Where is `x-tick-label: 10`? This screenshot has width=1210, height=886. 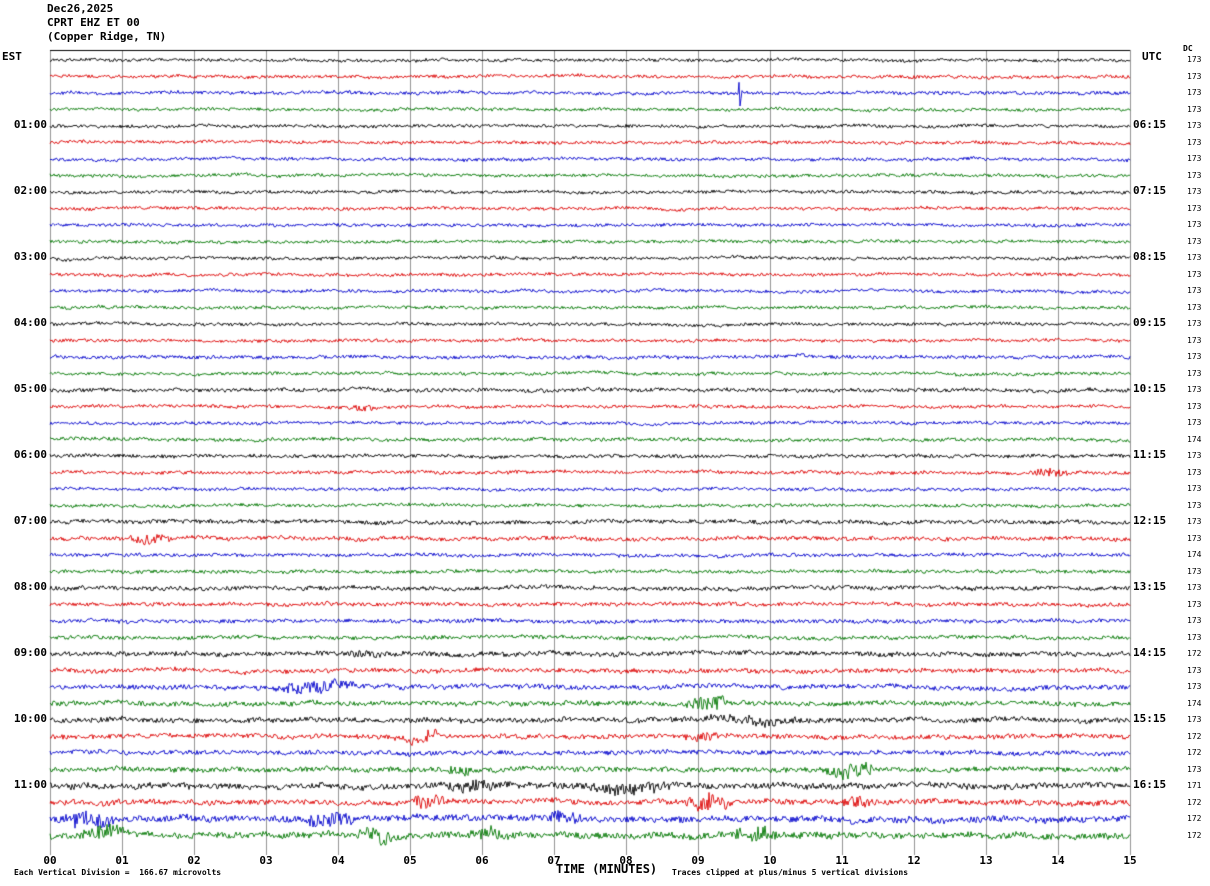
x-tick-label: 10 is located at coordinates (770, 860).